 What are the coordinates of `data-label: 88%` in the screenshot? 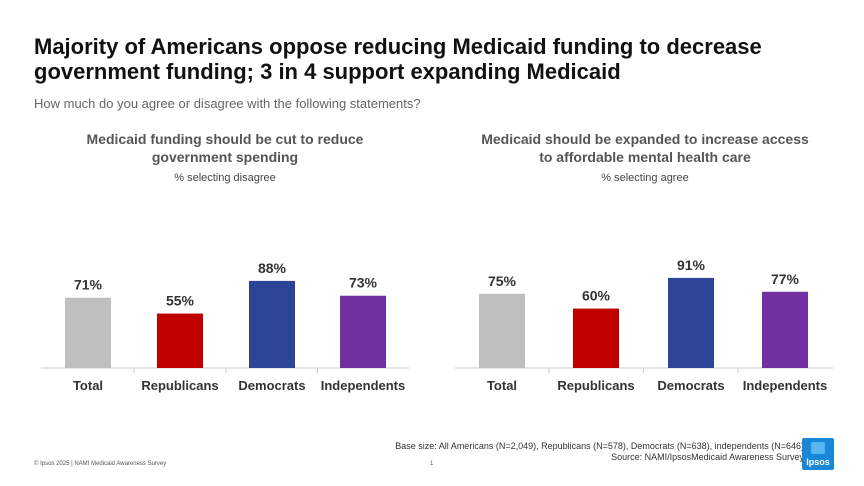 It's located at (272, 268).